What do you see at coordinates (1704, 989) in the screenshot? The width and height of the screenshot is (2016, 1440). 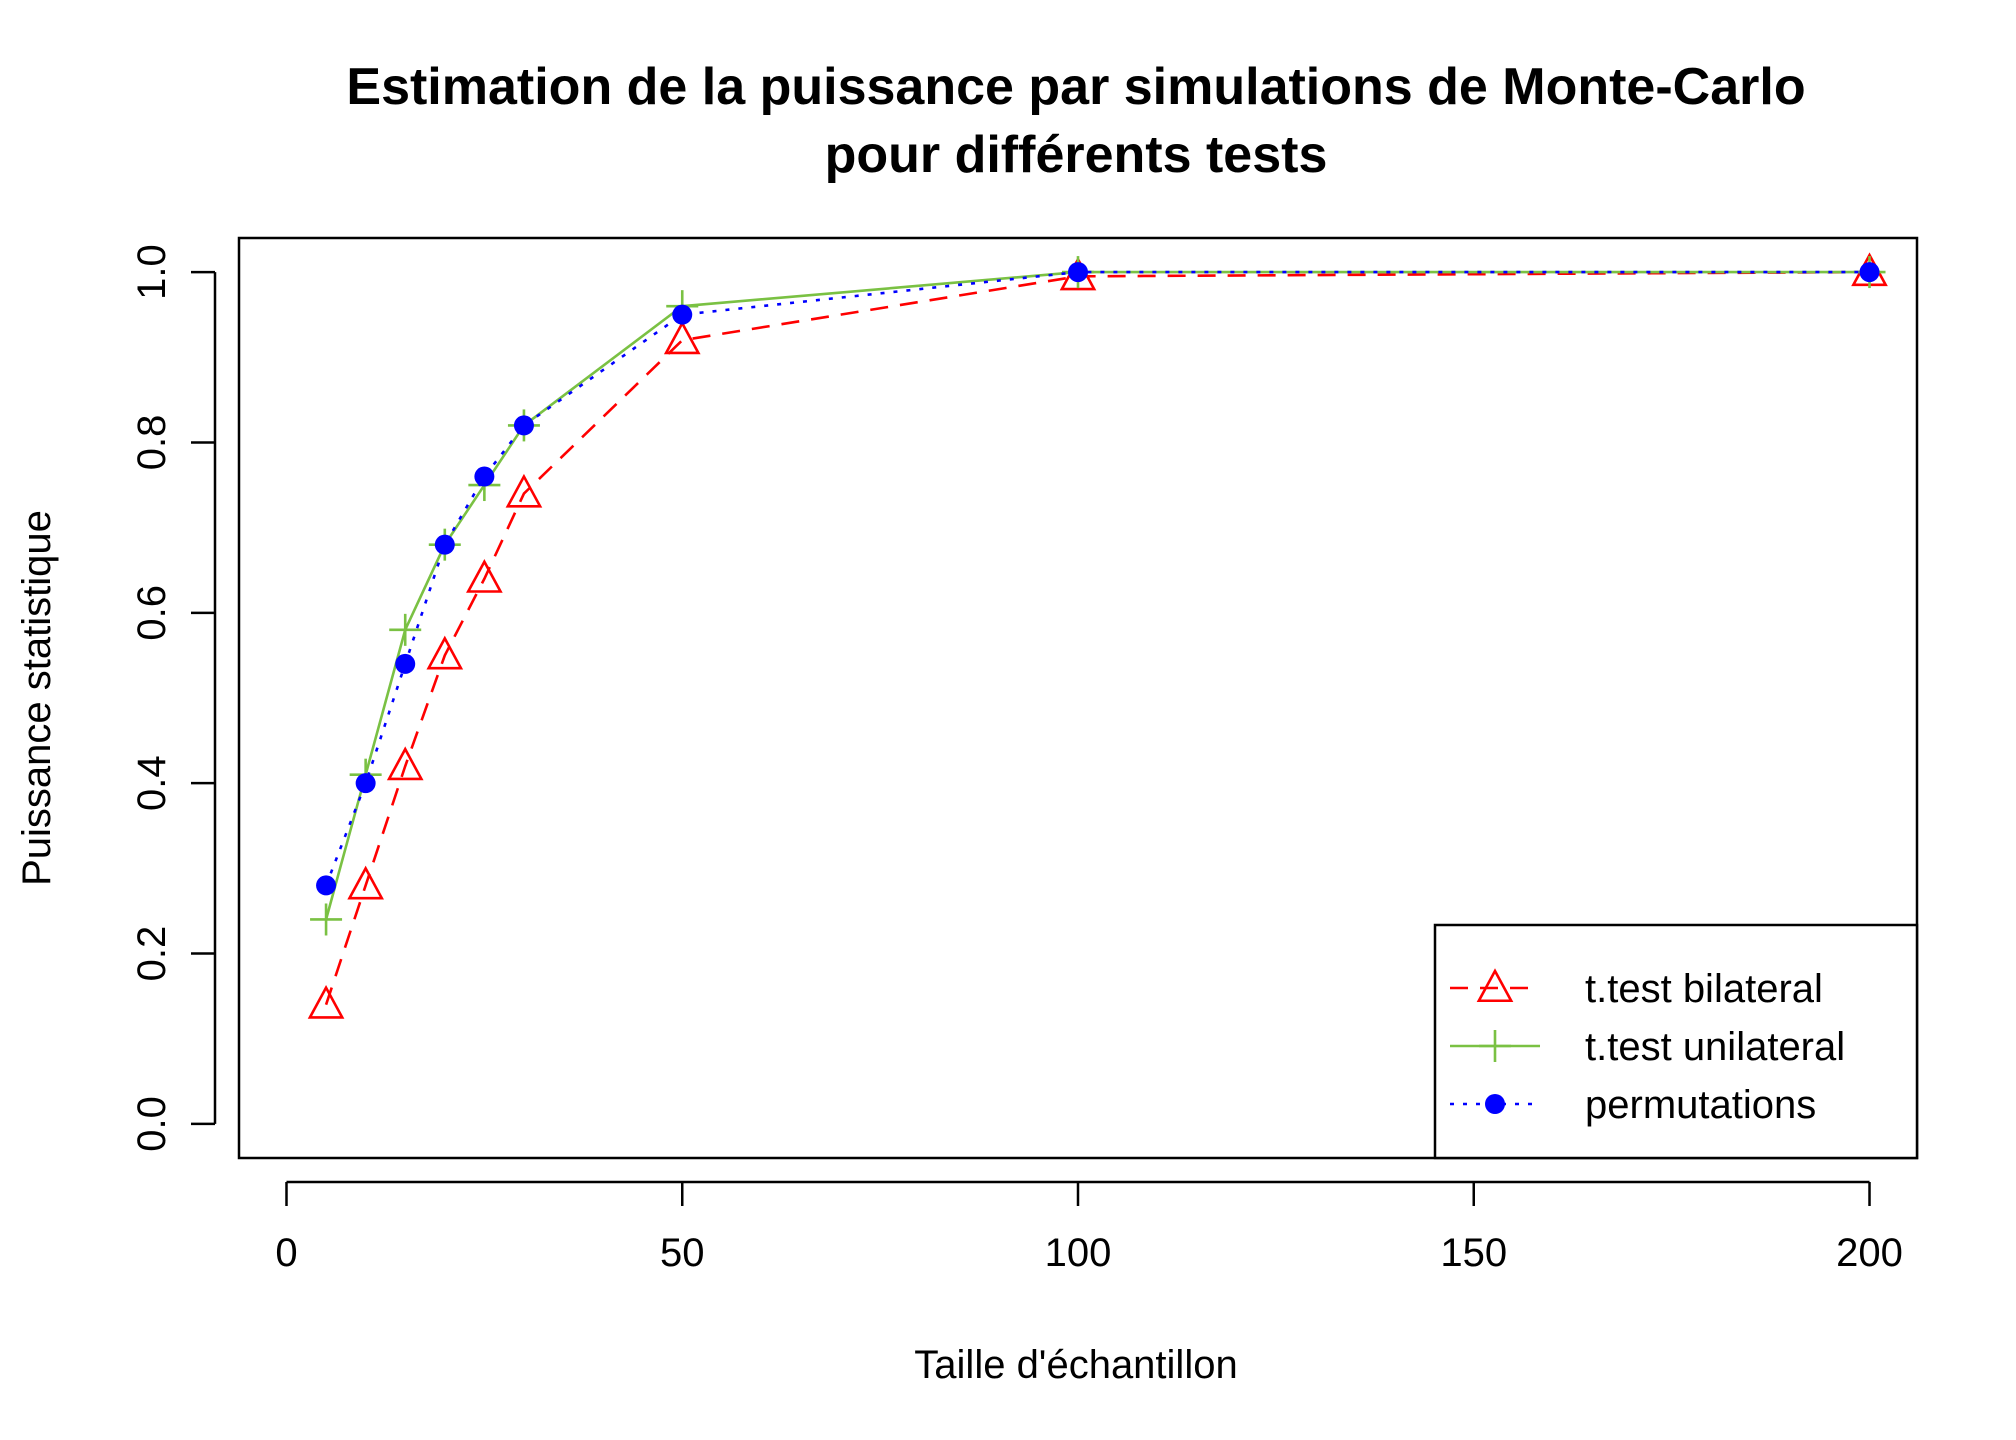 I see `legend-label-bilateral: t.test bilateral` at bounding box center [1704, 989].